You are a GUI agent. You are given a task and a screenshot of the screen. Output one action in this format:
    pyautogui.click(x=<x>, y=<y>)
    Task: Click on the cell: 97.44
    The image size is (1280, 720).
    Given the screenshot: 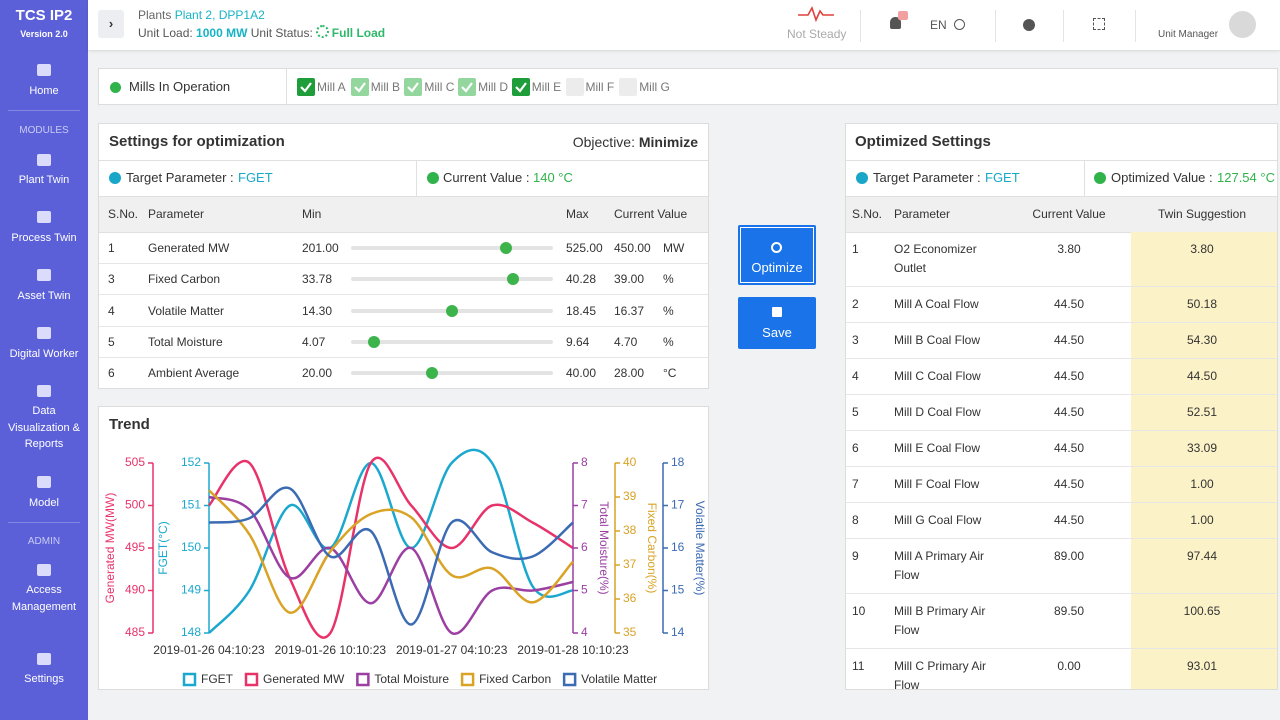 What is the action you would take?
    pyautogui.click(x=1202, y=556)
    